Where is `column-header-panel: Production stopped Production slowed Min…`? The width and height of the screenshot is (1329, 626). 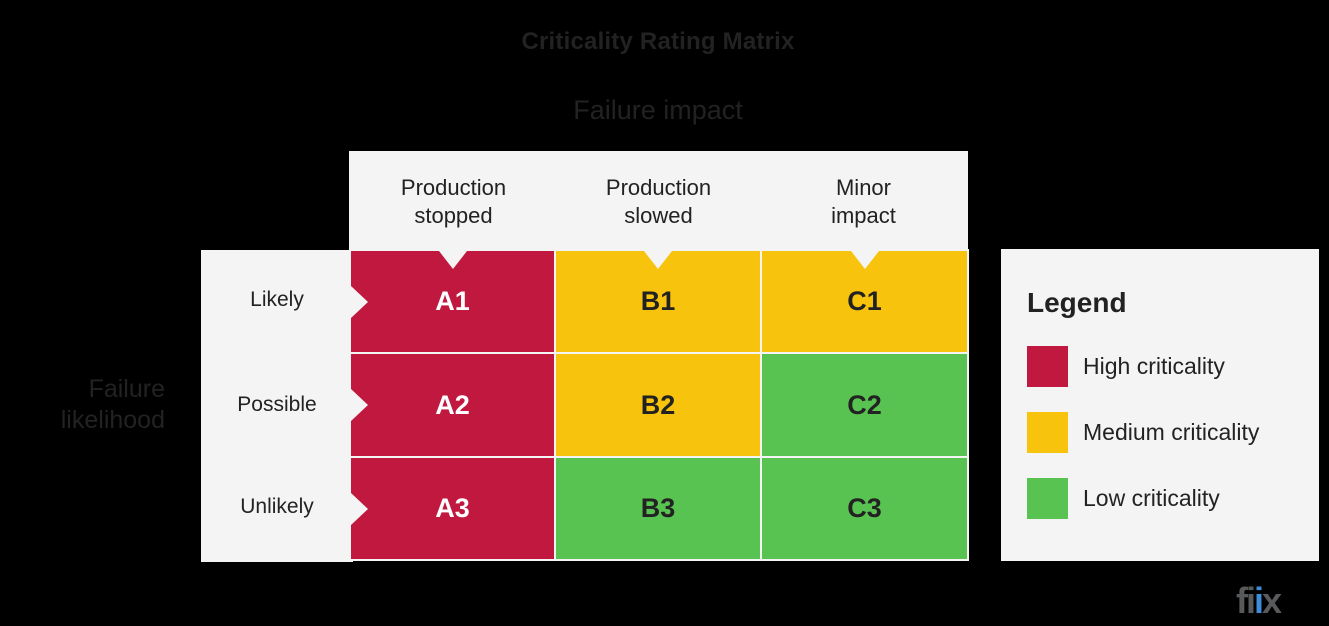
column-header-panel: Production stopped Production slowed Min… is located at coordinates (658, 201).